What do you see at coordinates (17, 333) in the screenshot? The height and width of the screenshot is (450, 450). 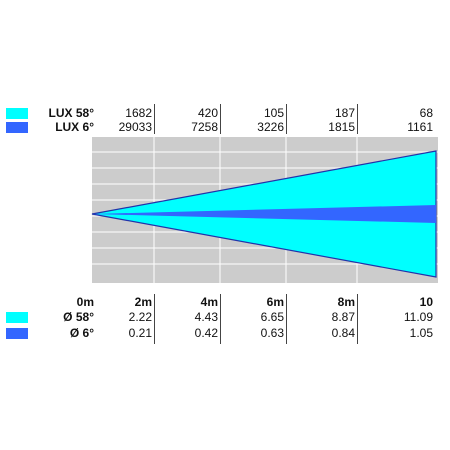 I see `diameter-6-swatch` at bounding box center [17, 333].